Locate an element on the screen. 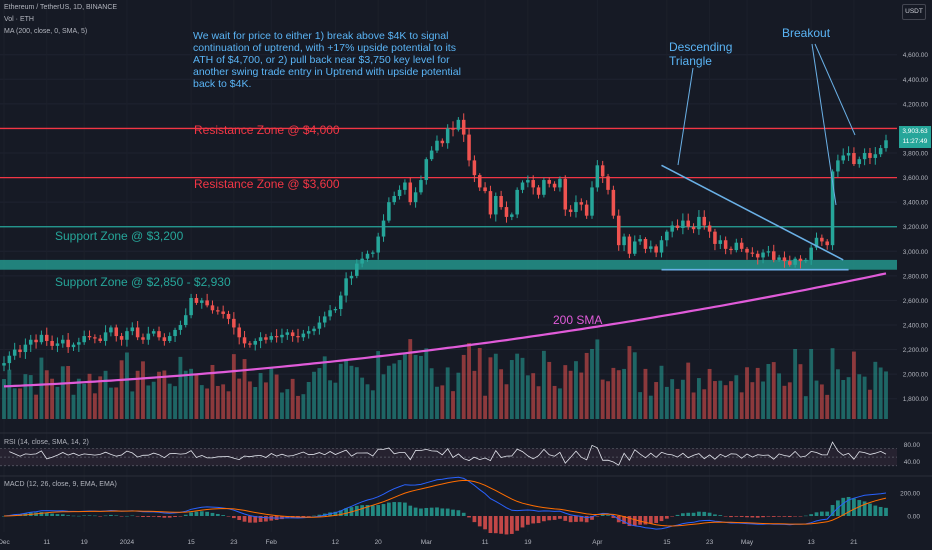 This screenshot has width=932, height=550. currency-button: USDT is located at coordinates (914, 12).